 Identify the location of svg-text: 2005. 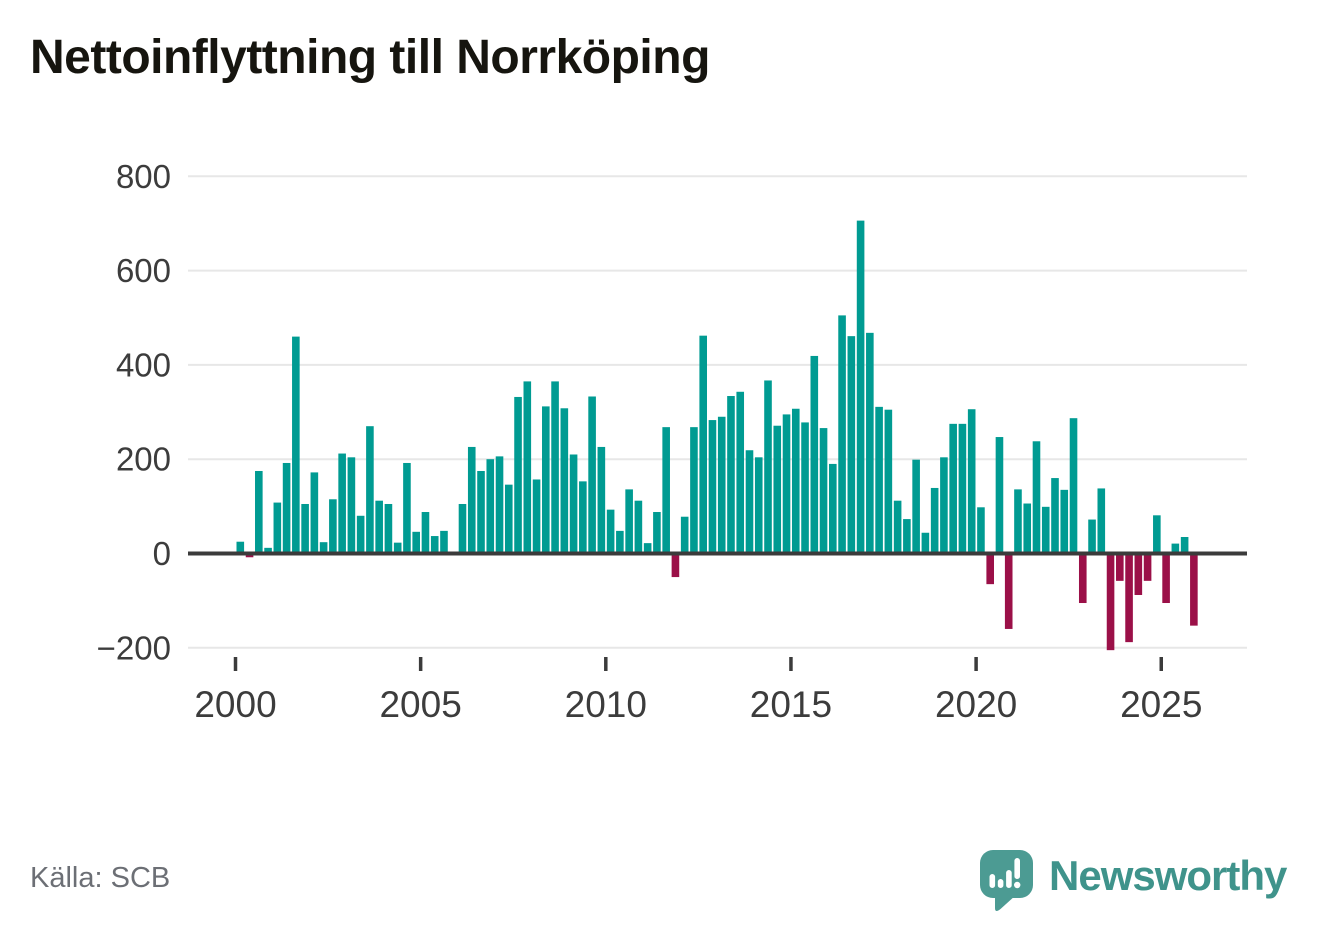
(420, 704).